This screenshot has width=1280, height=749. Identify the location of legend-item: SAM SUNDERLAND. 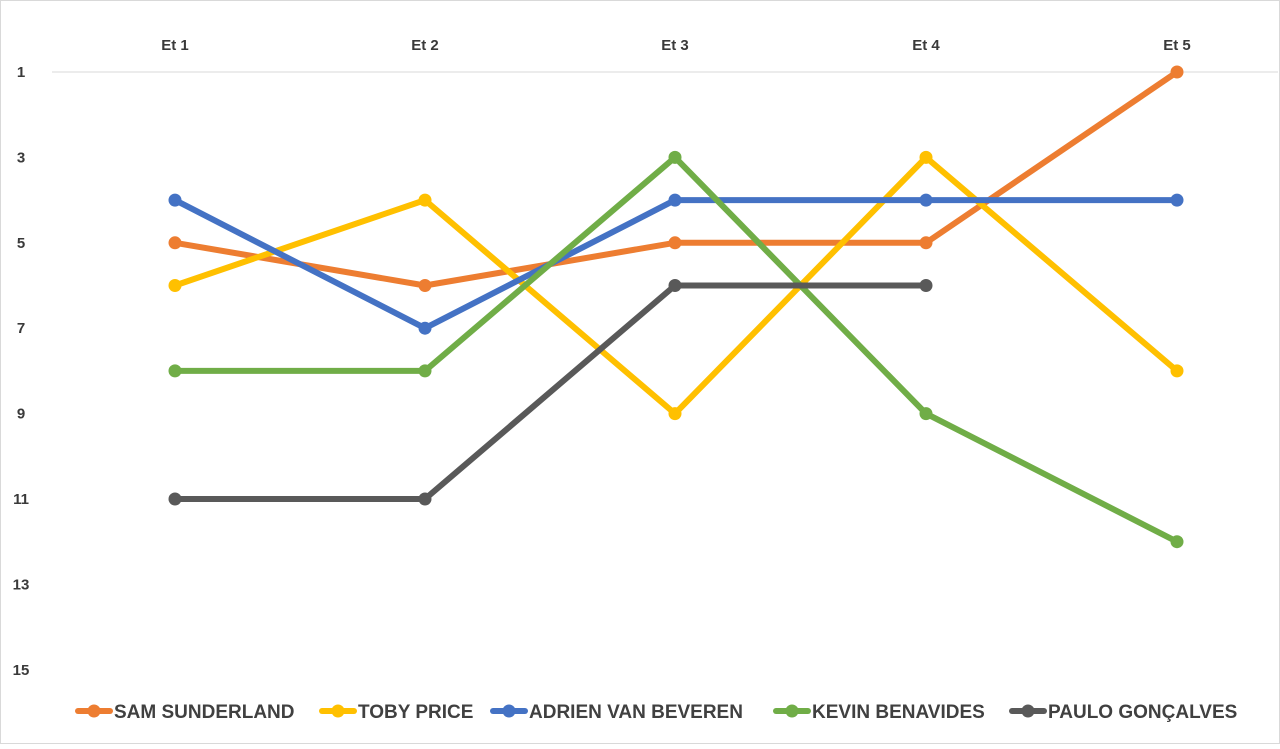
(185, 712).